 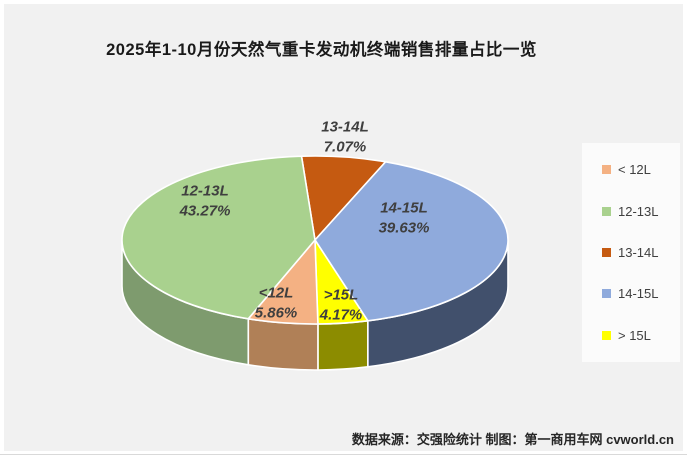 What do you see at coordinates (634, 335) in the screenshot?
I see `legend-label: > 15L` at bounding box center [634, 335].